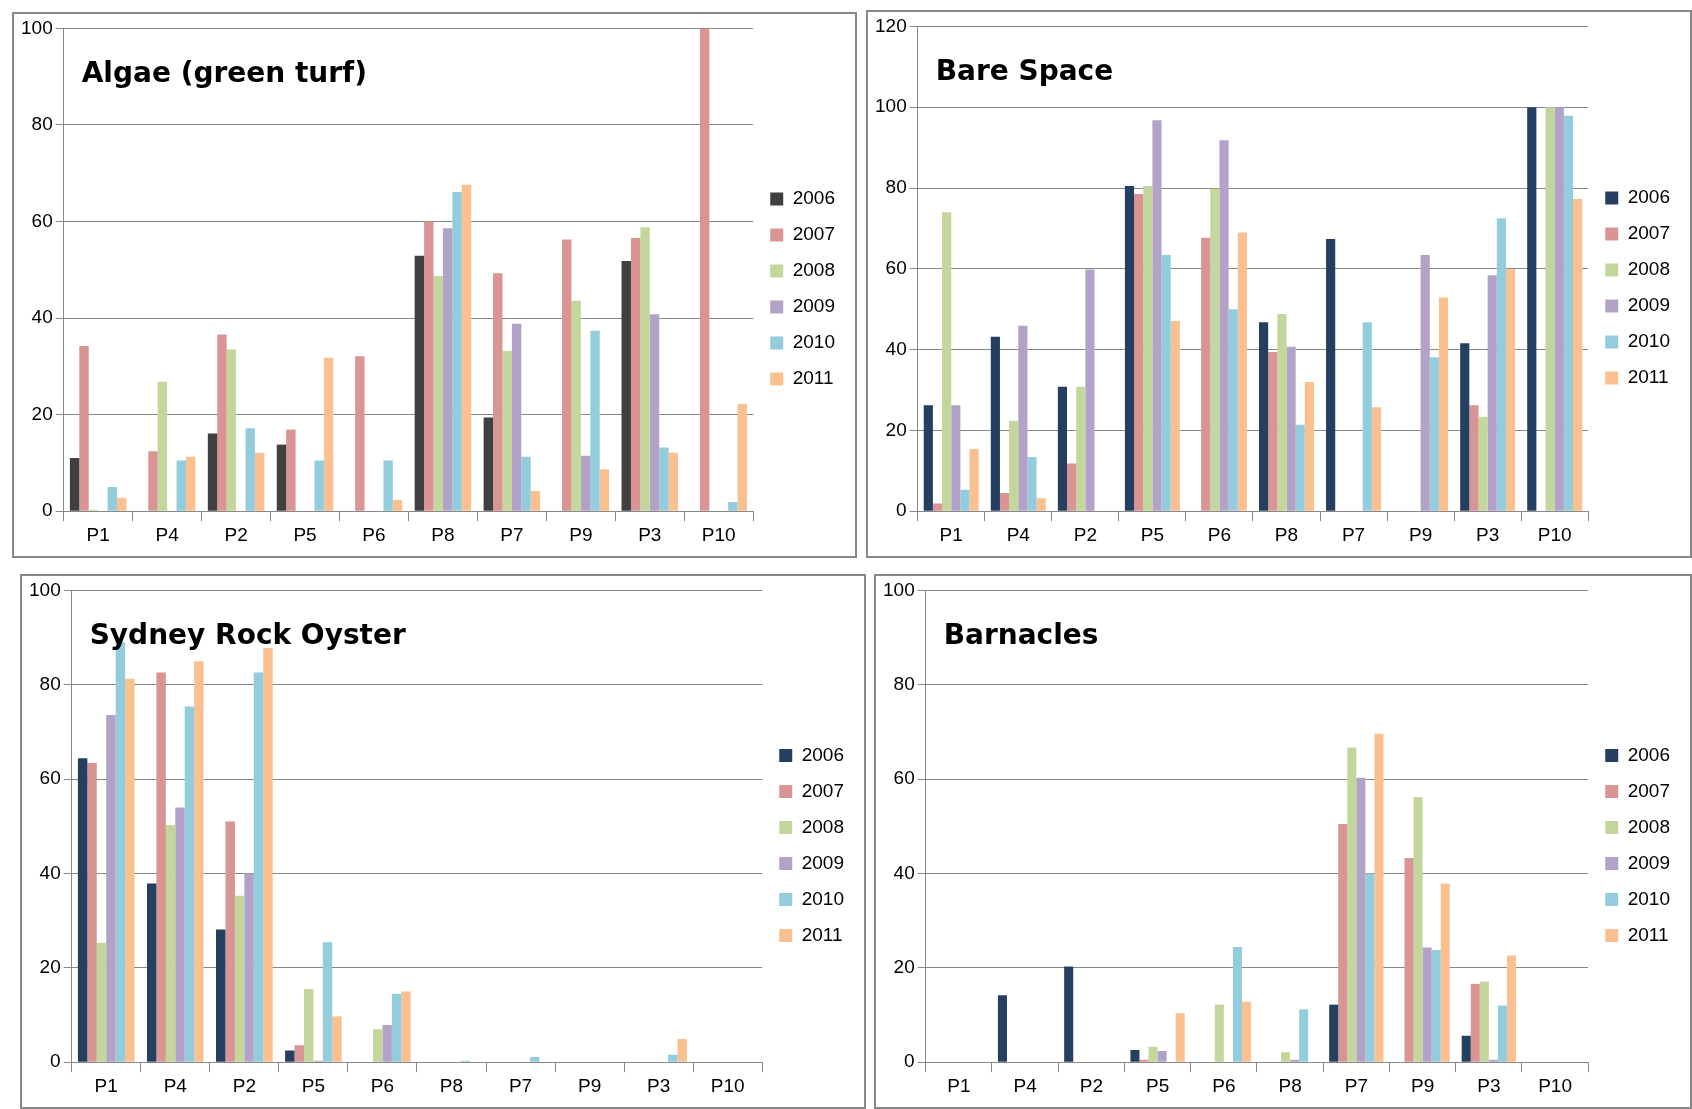  What do you see at coordinates (1554, 534) in the screenshot?
I see `x-tick-label: P10` at bounding box center [1554, 534].